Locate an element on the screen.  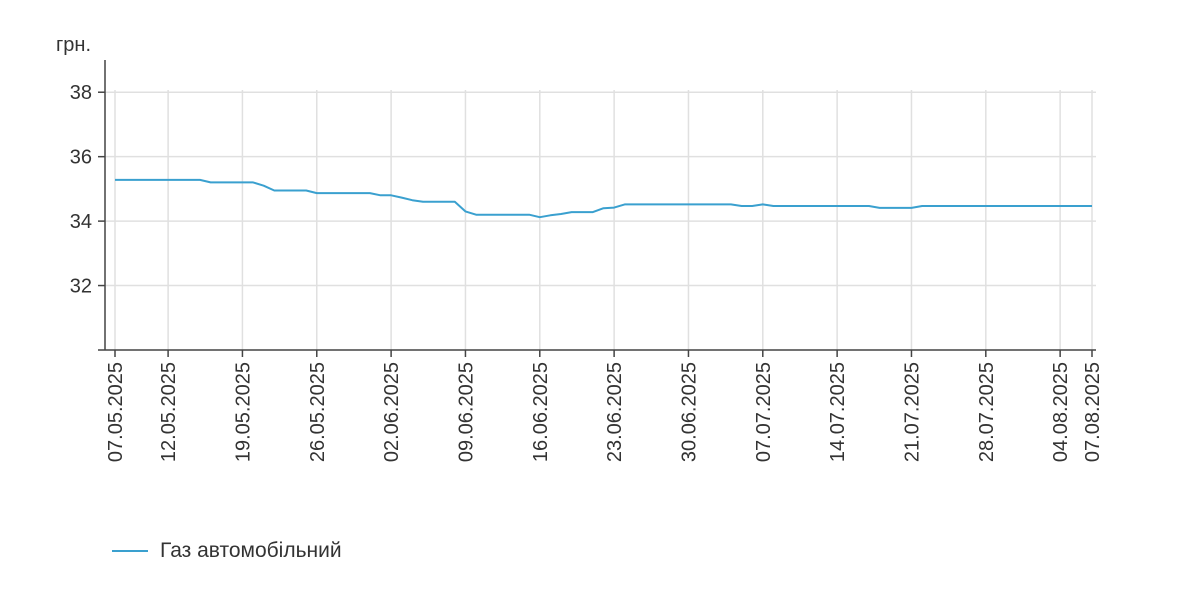
series-layer is located at coordinates (603, 198).